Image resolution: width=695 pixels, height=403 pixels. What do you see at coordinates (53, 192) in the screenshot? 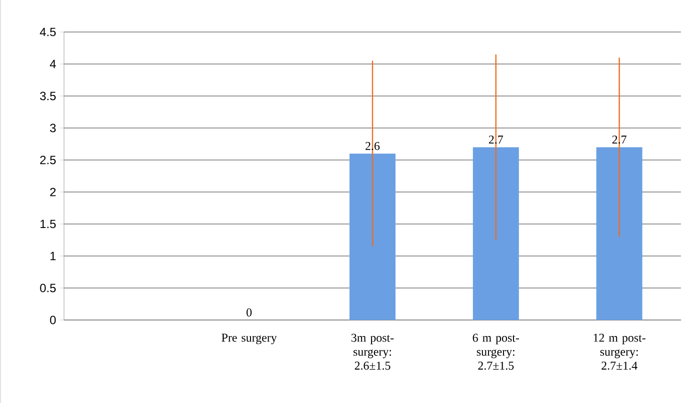
I see `y-tick-label: 2` at bounding box center [53, 192].